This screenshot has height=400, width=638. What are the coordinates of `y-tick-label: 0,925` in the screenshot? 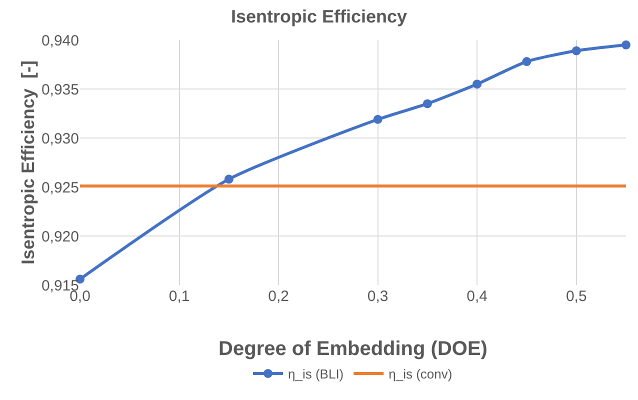 It's located at (60, 187).